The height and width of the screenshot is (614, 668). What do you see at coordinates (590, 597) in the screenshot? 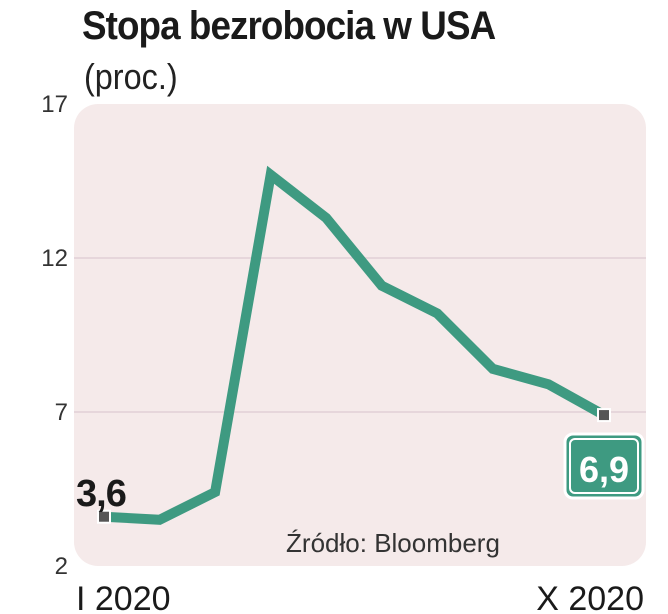
I see `x-tick-label-last: X 2020` at bounding box center [590, 597].